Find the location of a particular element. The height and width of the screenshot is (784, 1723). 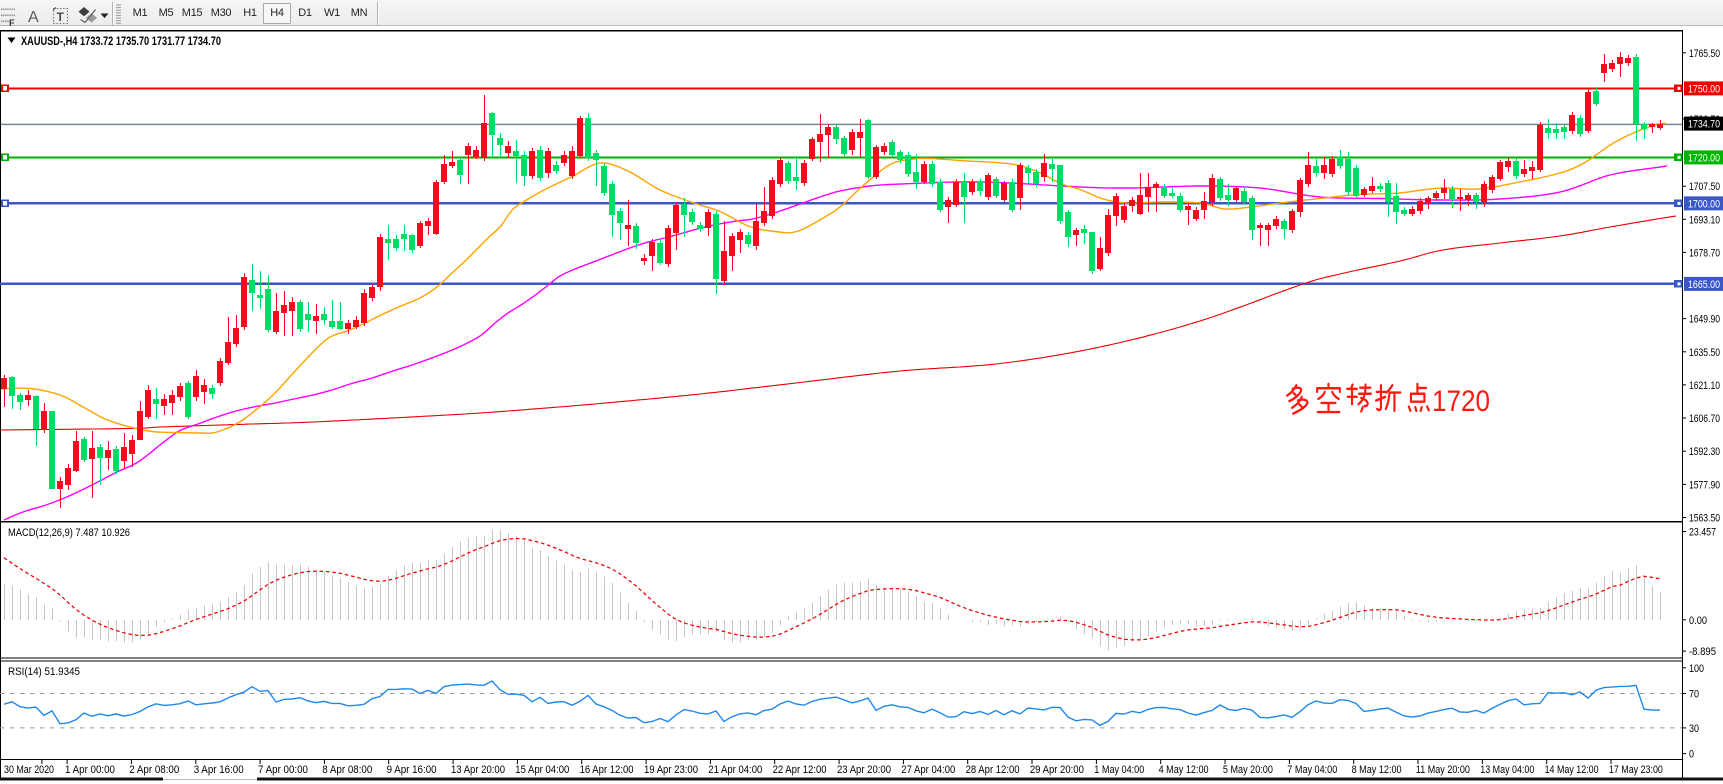

svg-text: 70 is located at coordinates (1694, 695).